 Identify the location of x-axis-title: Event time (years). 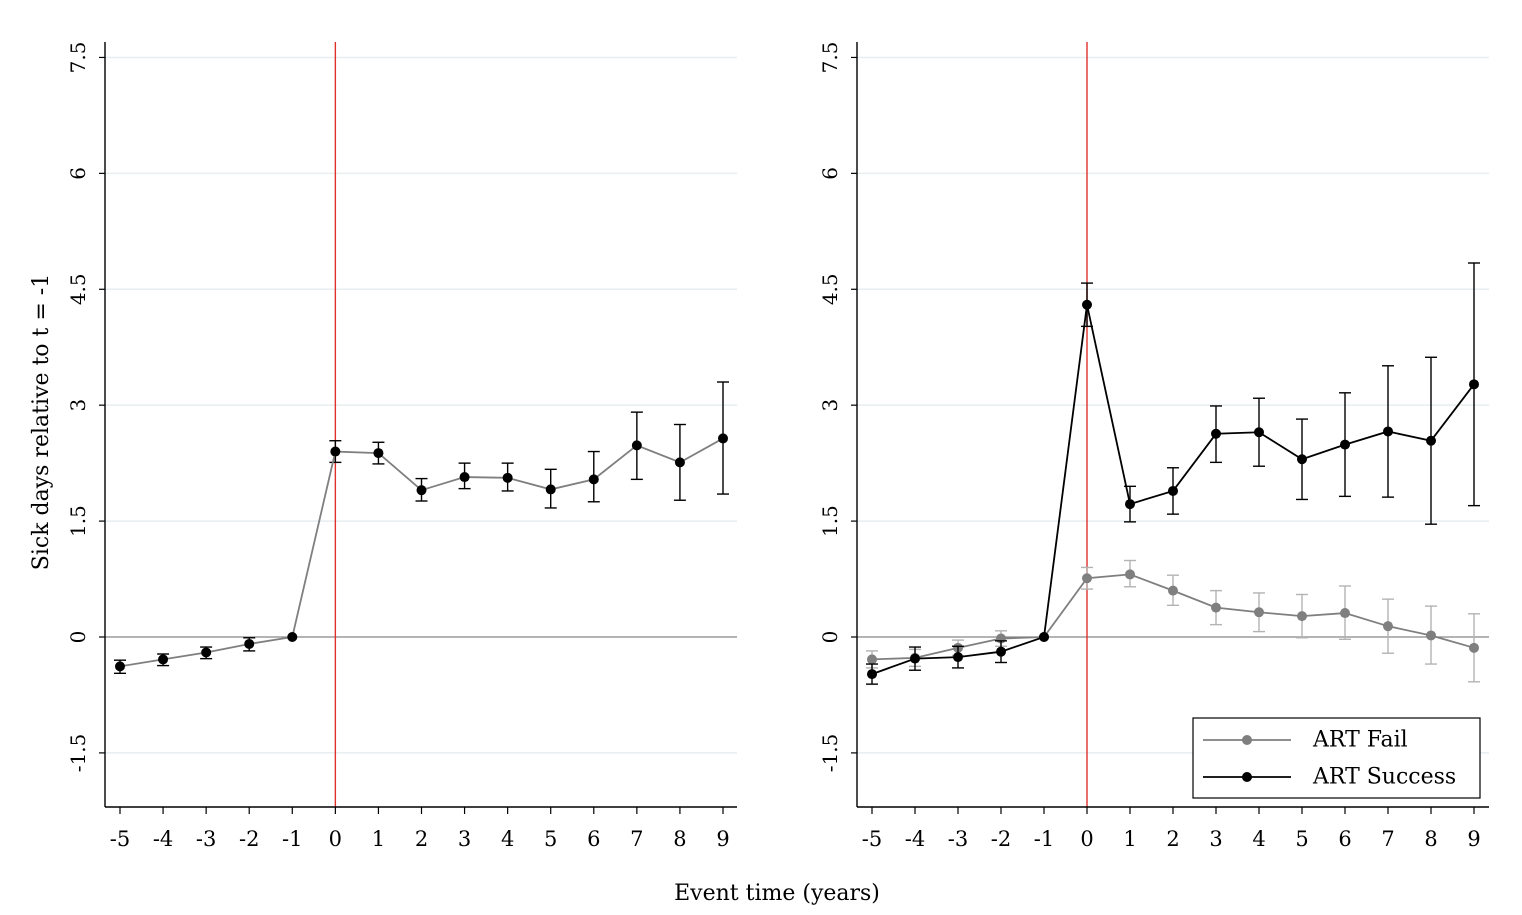
(777, 893).